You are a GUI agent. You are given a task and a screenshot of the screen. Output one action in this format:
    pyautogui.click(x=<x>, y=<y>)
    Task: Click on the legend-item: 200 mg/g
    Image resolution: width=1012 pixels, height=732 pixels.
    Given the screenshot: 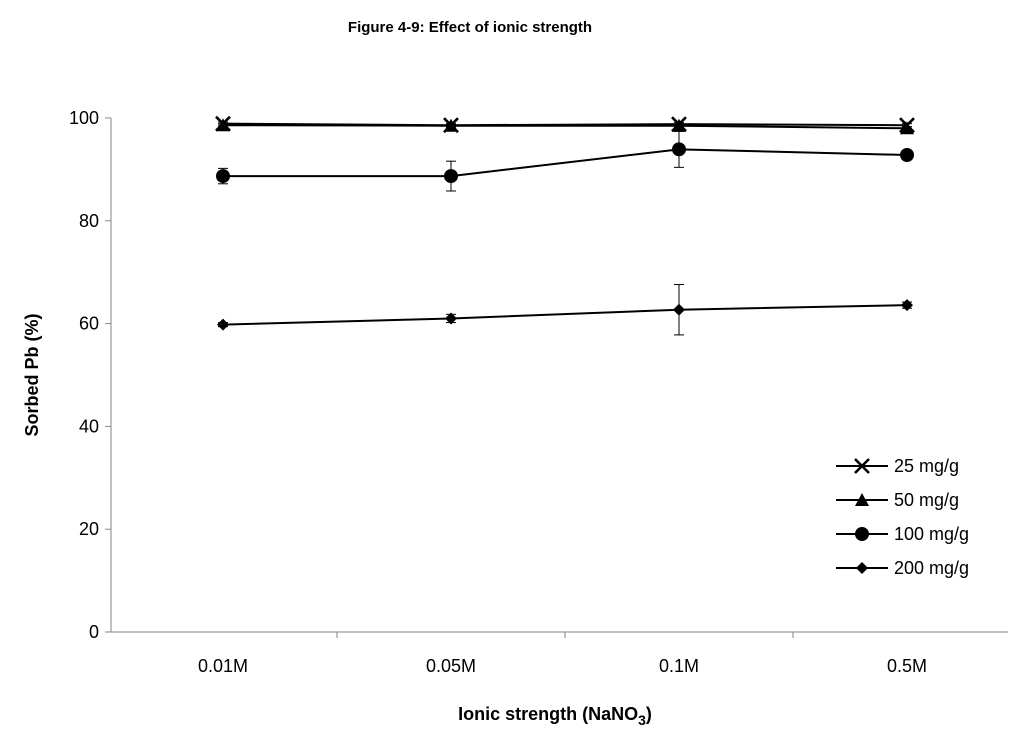 What is the action you would take?
    pyautogui.click(x=902, y=568)
    